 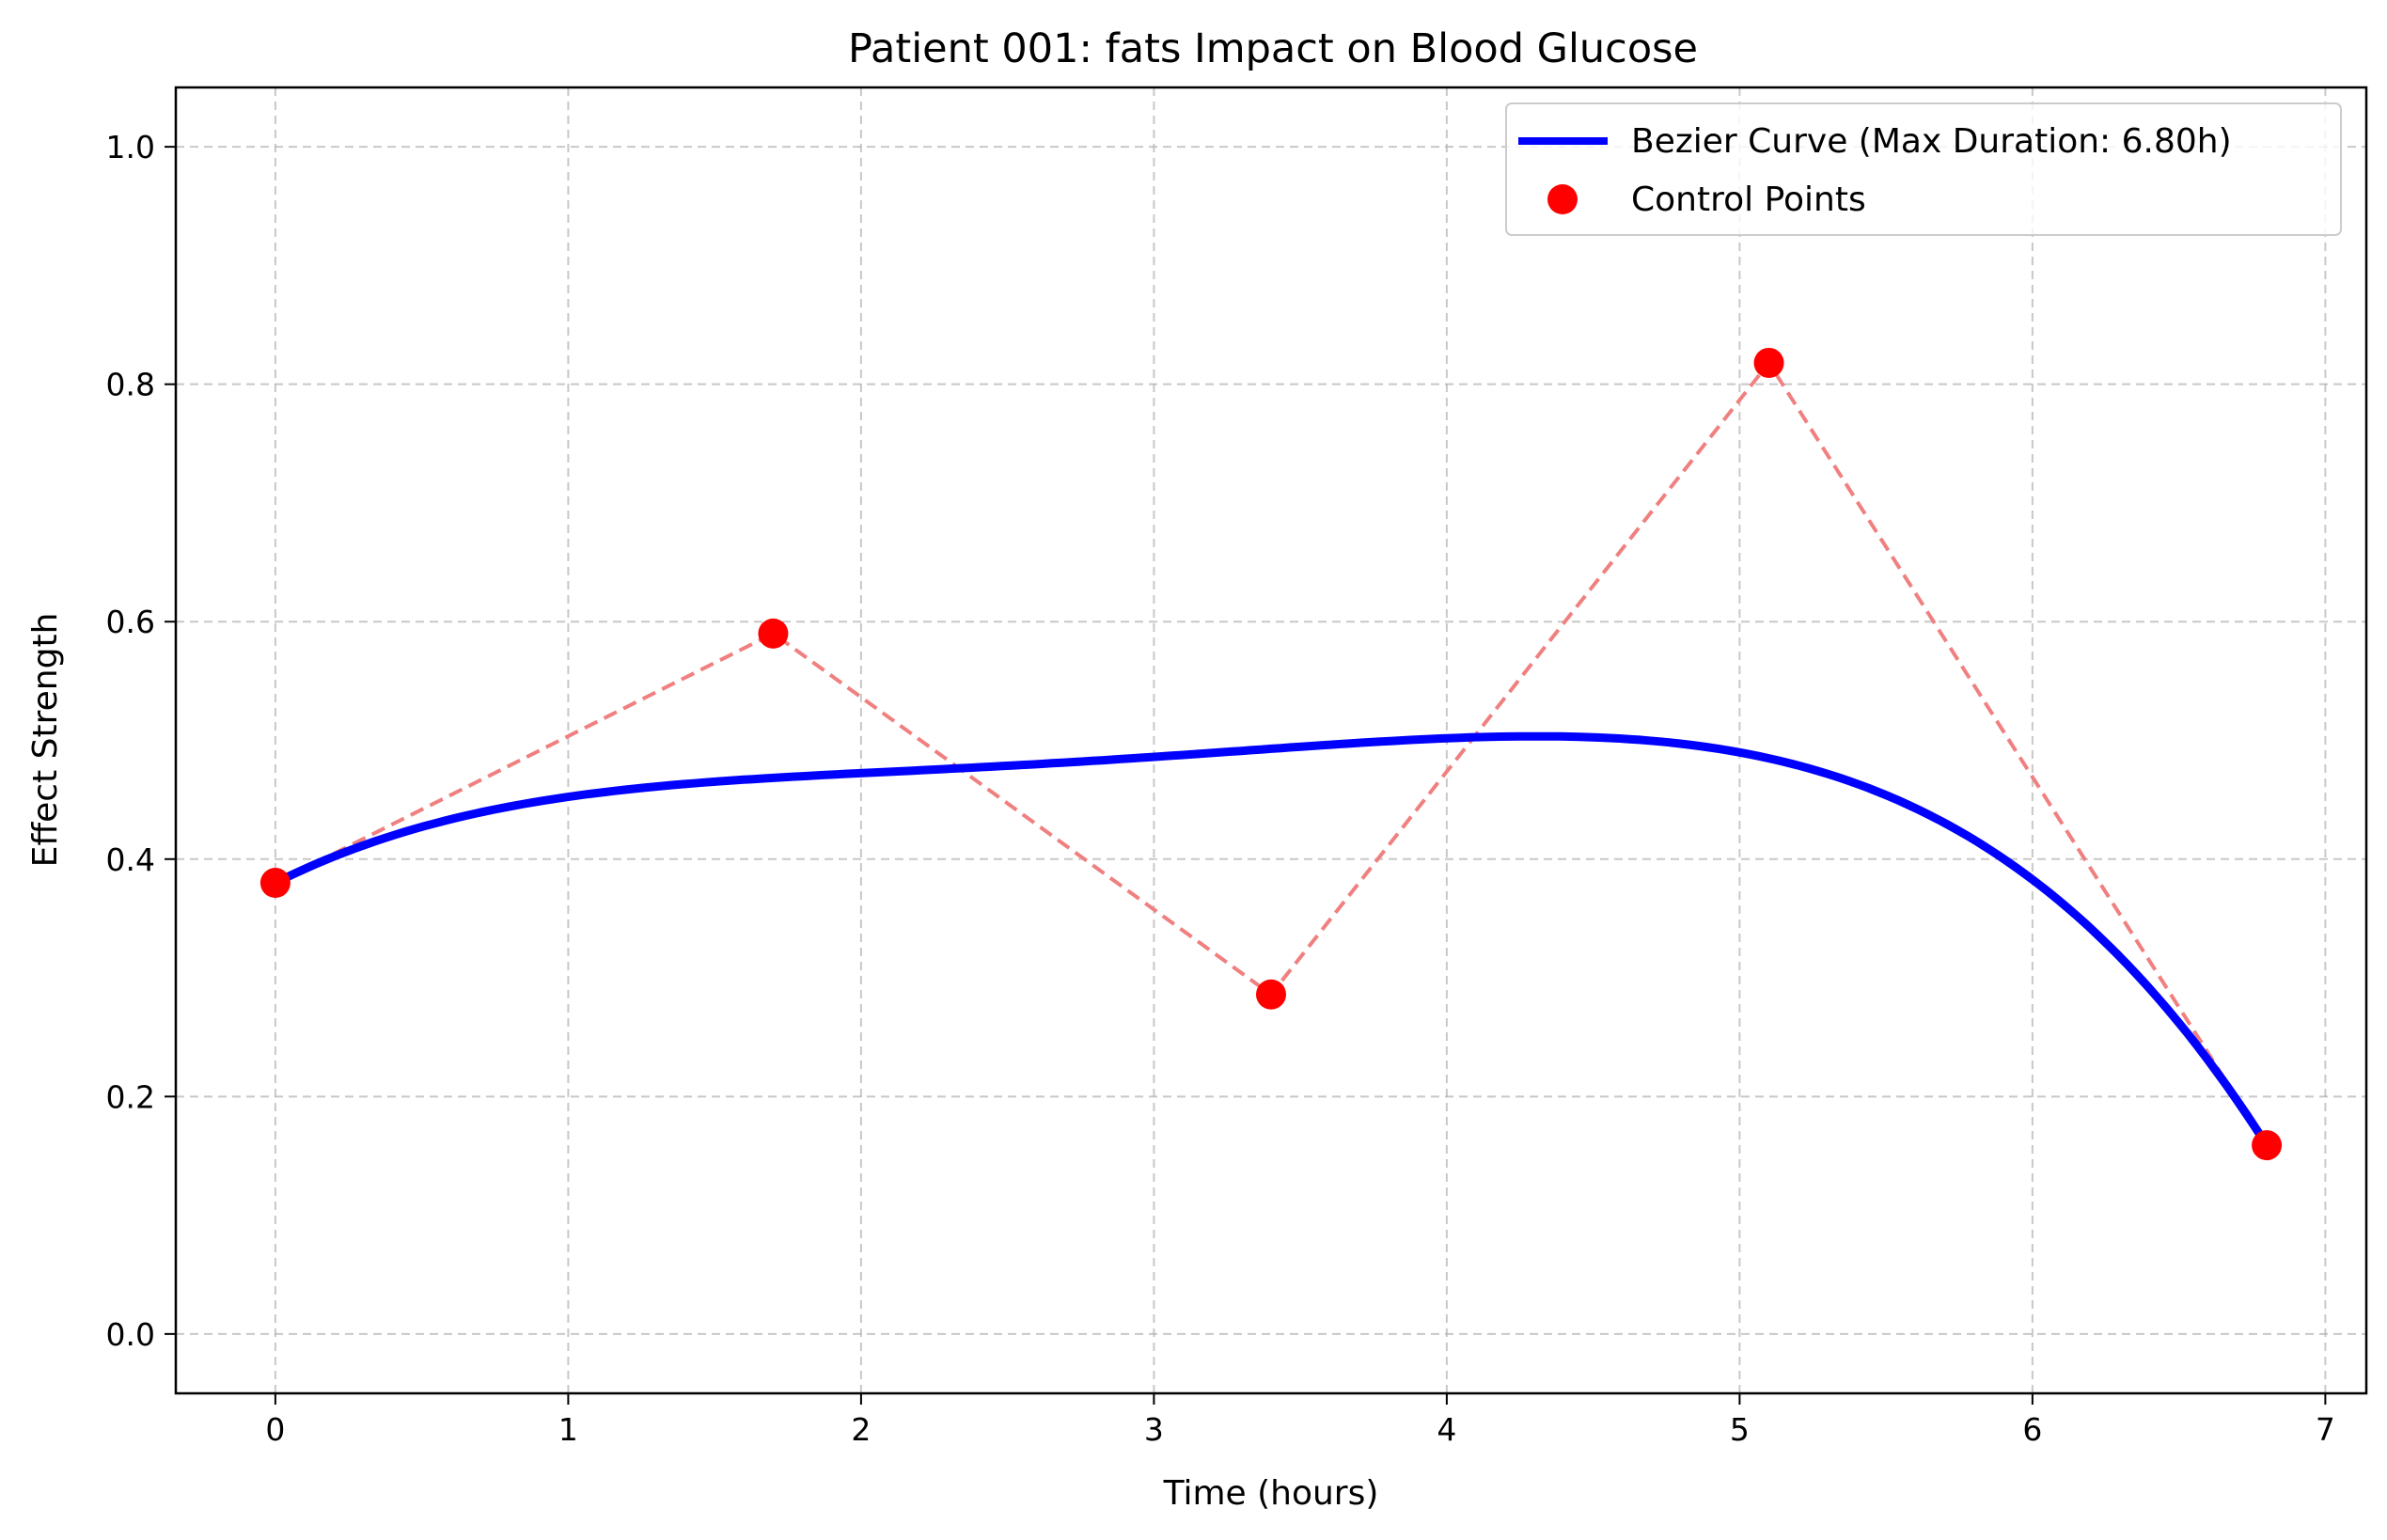 I want to click on y-tick-label: 1.0, so click(x=130, y=147).